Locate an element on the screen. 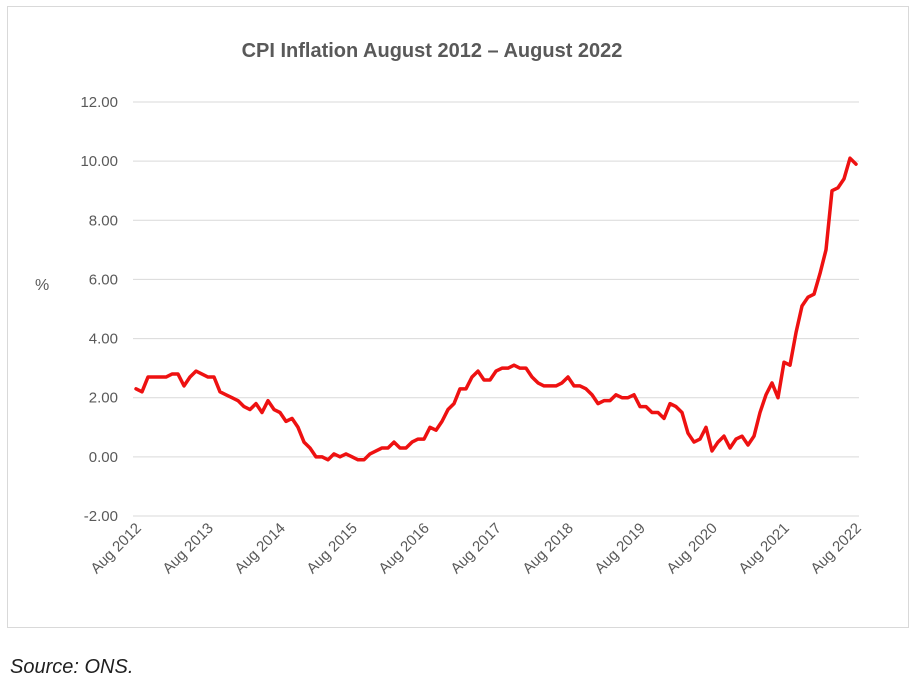 Image resolution: width=923 pixels, height=690 pixels. x-tick-label: Aug 2021 is located at coordinates (763, 548).